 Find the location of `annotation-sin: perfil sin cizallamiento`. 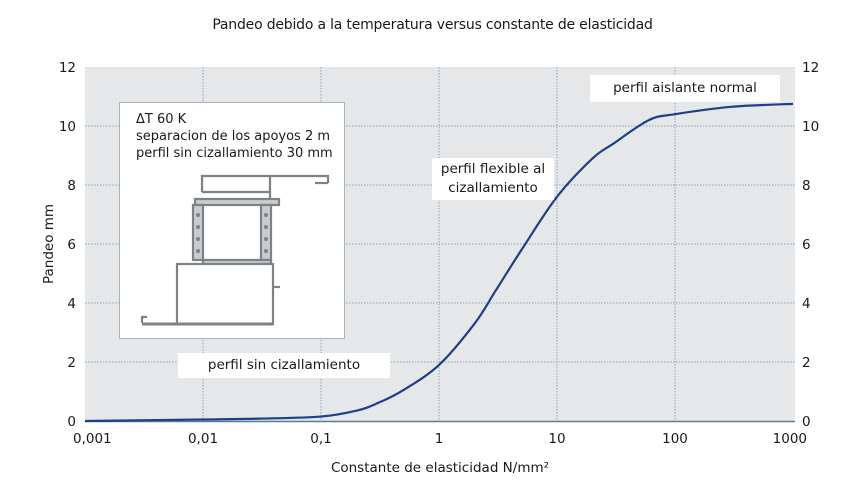

annotation-sin: perfil sin cizallamiento is located at coordinates (284, 365).